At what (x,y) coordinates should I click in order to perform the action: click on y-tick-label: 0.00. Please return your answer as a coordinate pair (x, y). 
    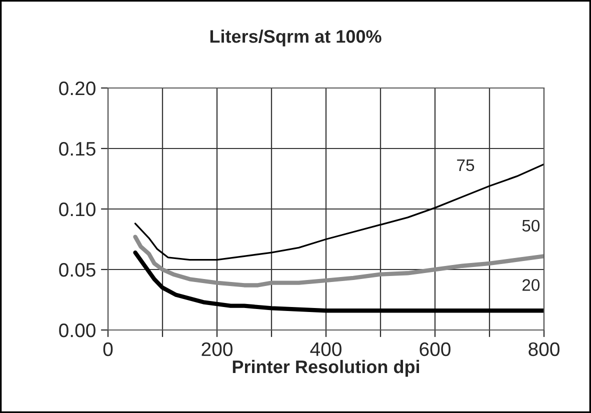
    Looking at the image, I should click on (77, 330).